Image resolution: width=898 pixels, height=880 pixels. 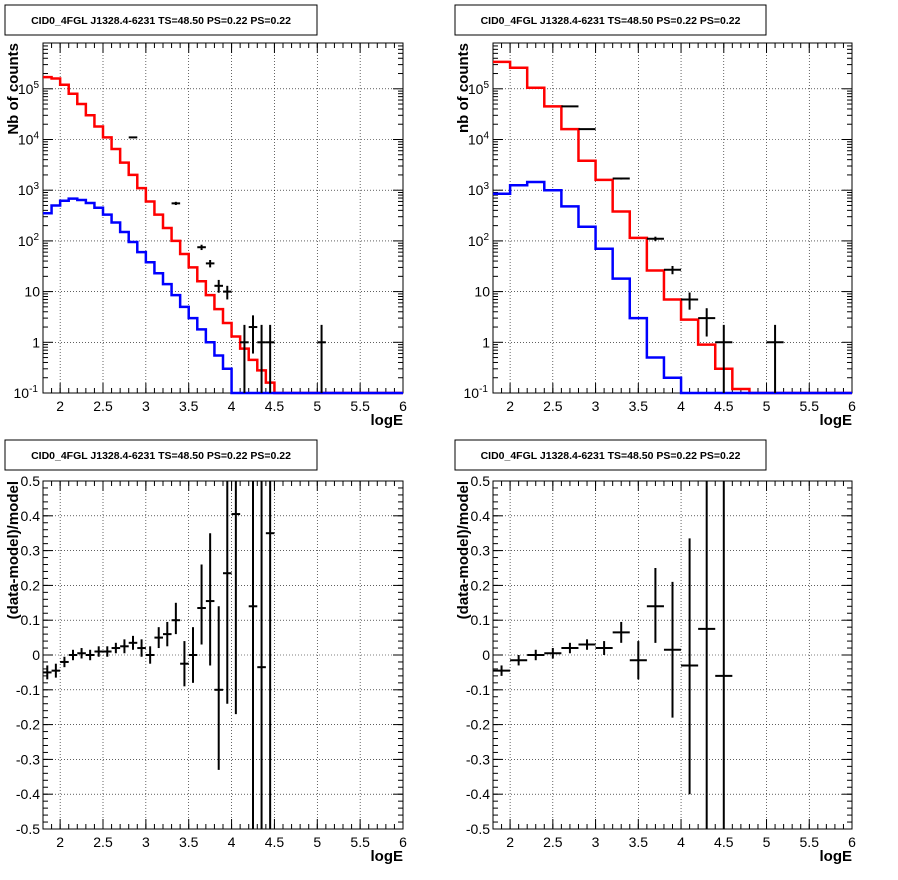 What do you see at coordinates (463, 88) in the screenshot?
I see `y-axis-label: nb of counts` at bounding box center [463, 88].